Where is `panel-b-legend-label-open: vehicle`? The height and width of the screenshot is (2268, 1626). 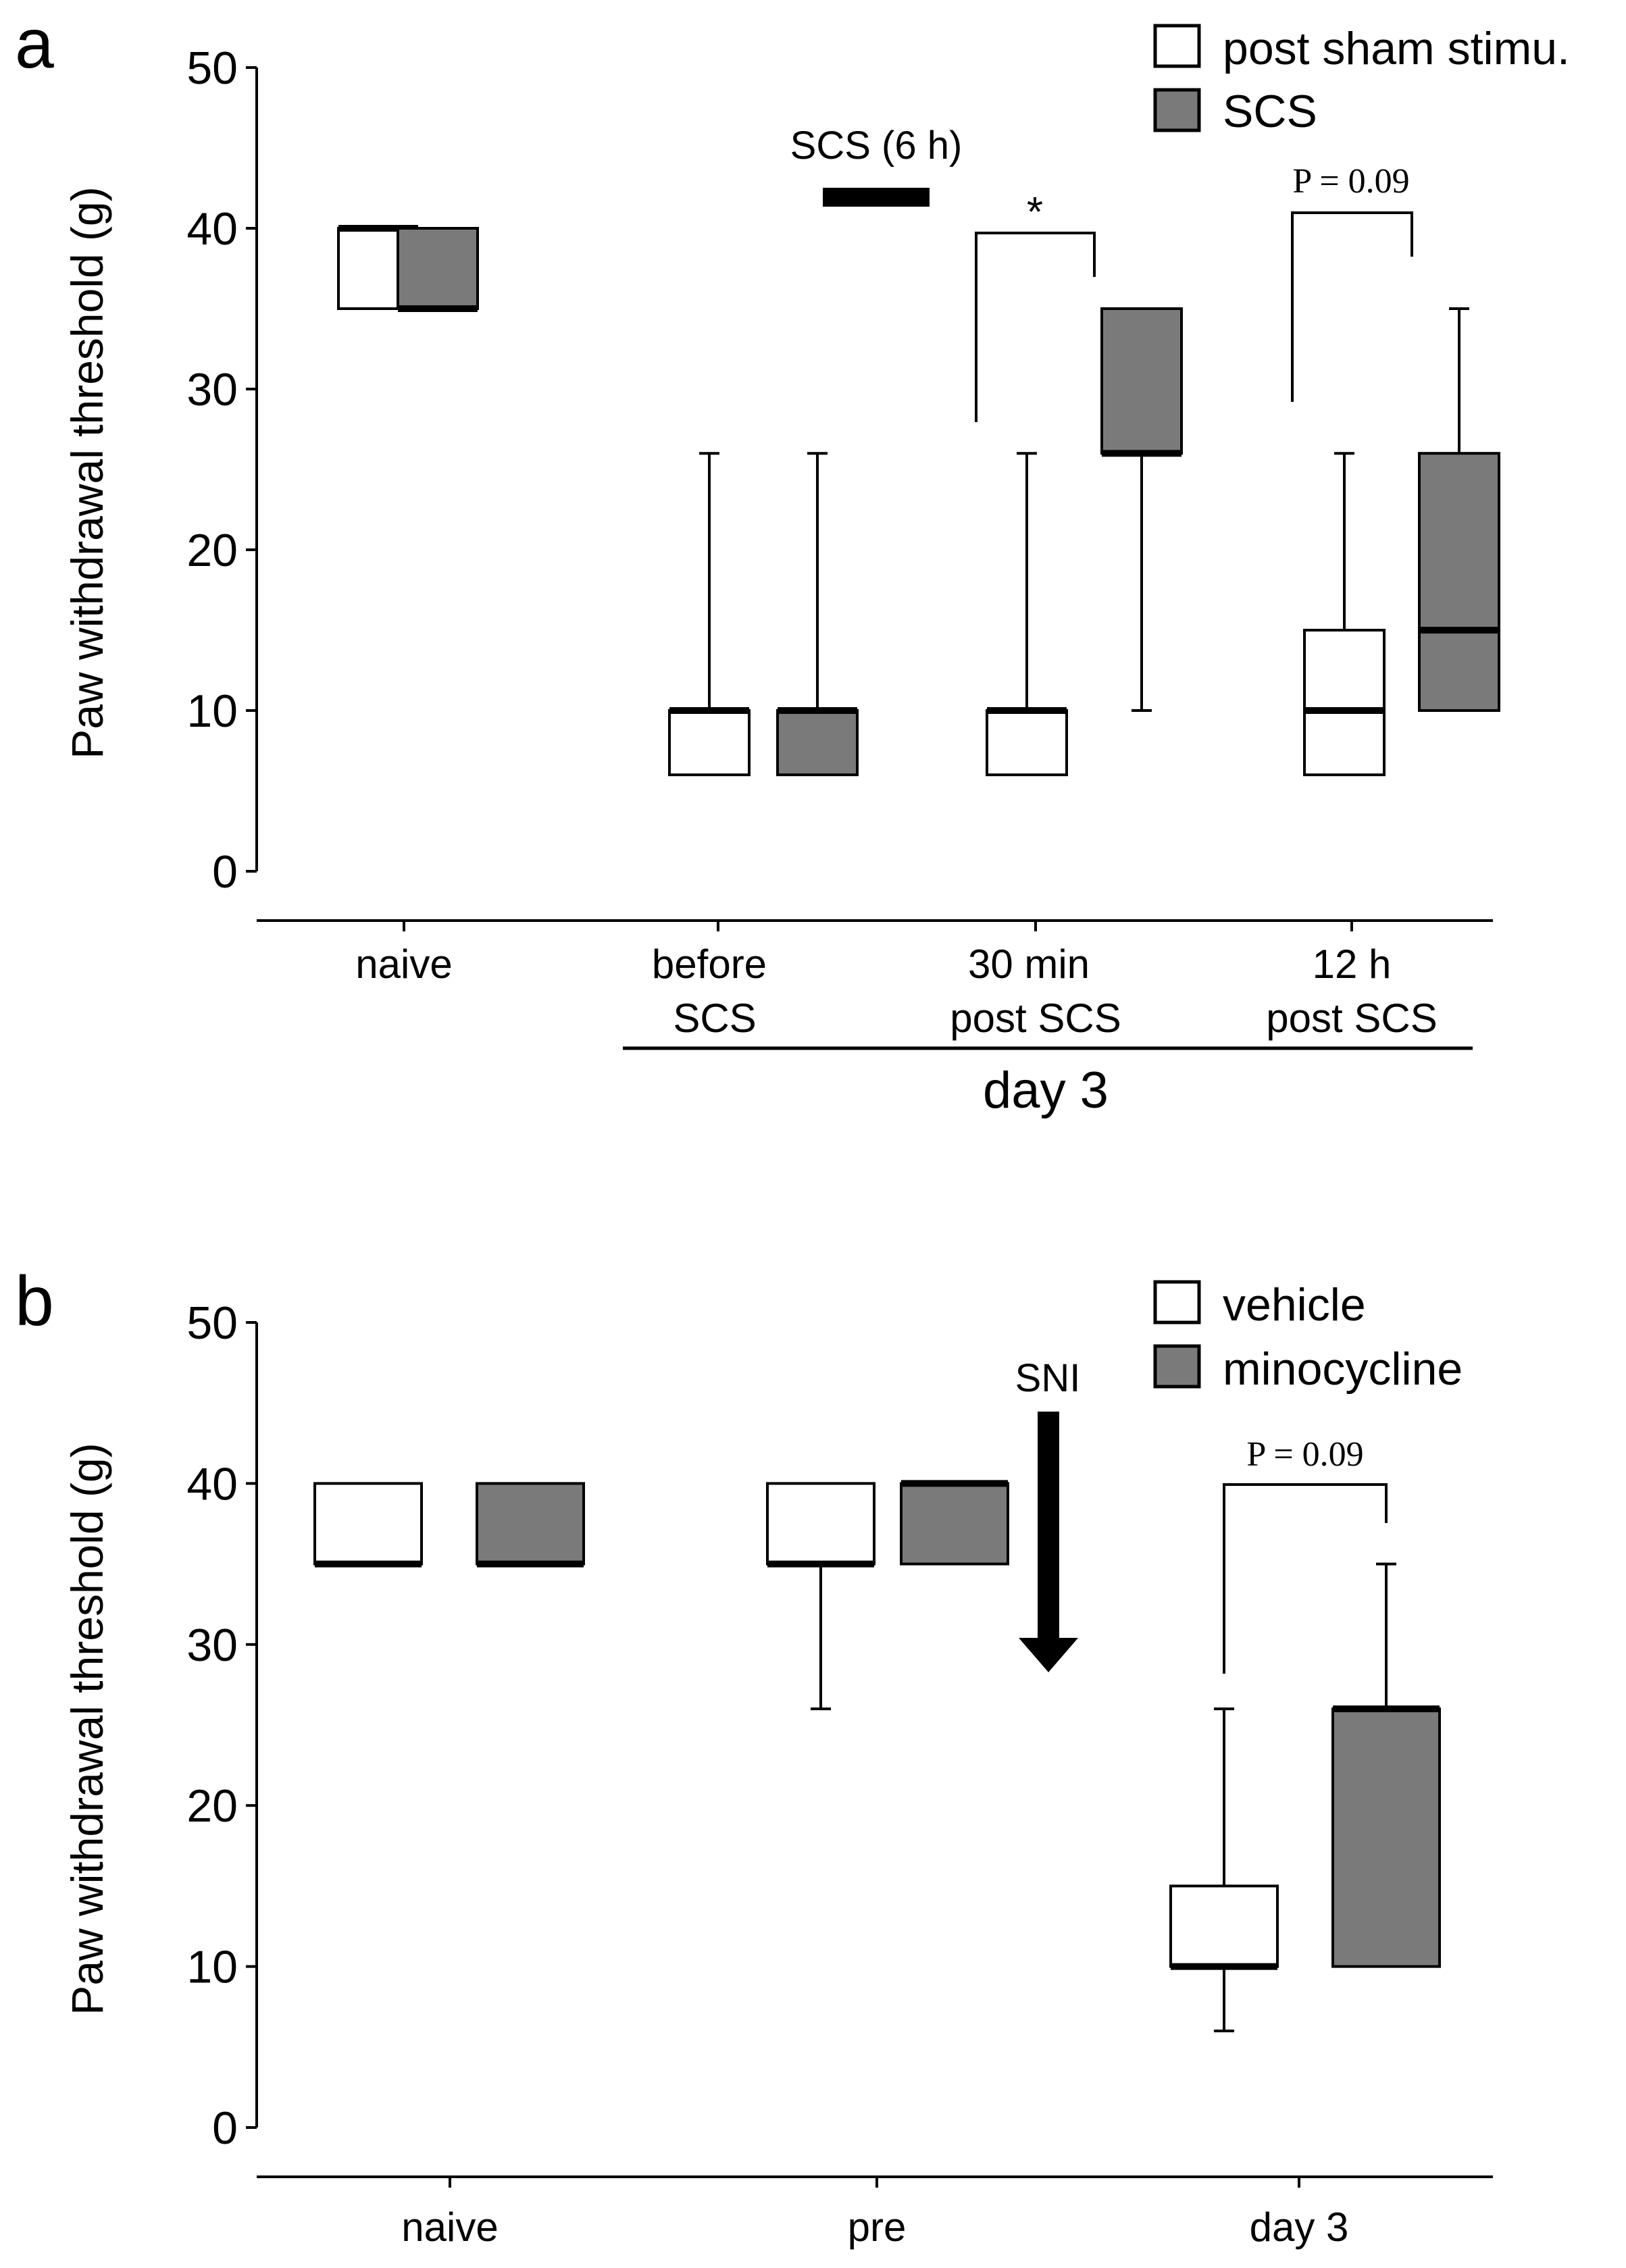
panel-b-legend-label-open: vehicle is located at coordinates (1294, 1305).